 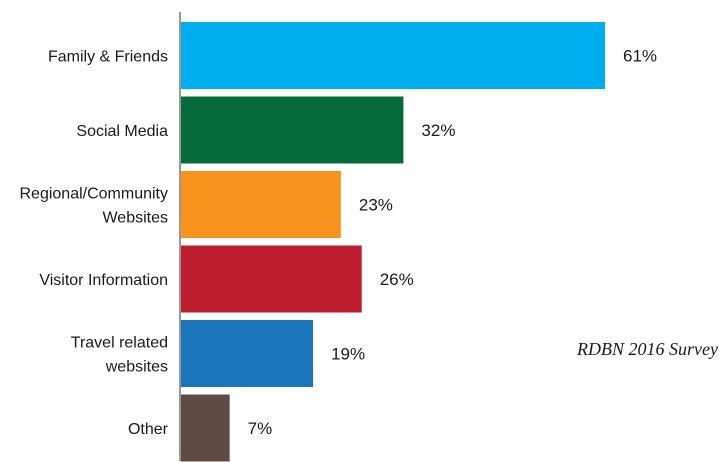 What do you see at coordinates (647, 349) in the screenshot?
I see `source-note: RDBN 2016 Survey` at bounding box center [647, 349].